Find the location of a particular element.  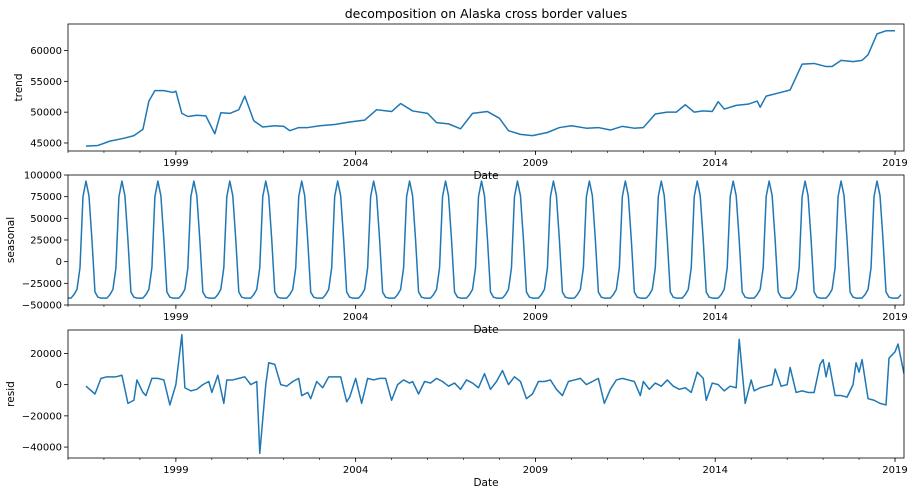

resid-x-tick-label: 2004 is located at coordinates (355, 470).